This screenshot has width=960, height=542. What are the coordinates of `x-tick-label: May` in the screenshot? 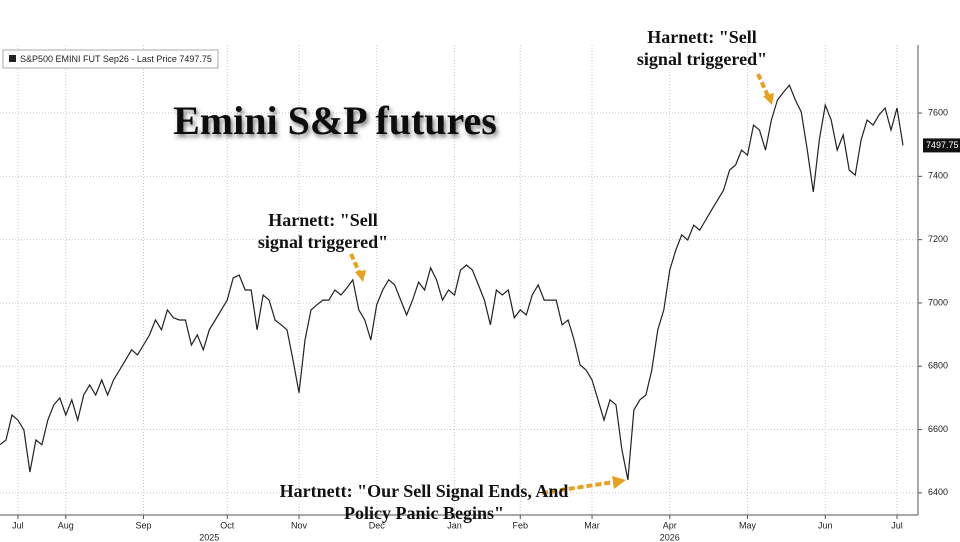 It's located at (748, 525).